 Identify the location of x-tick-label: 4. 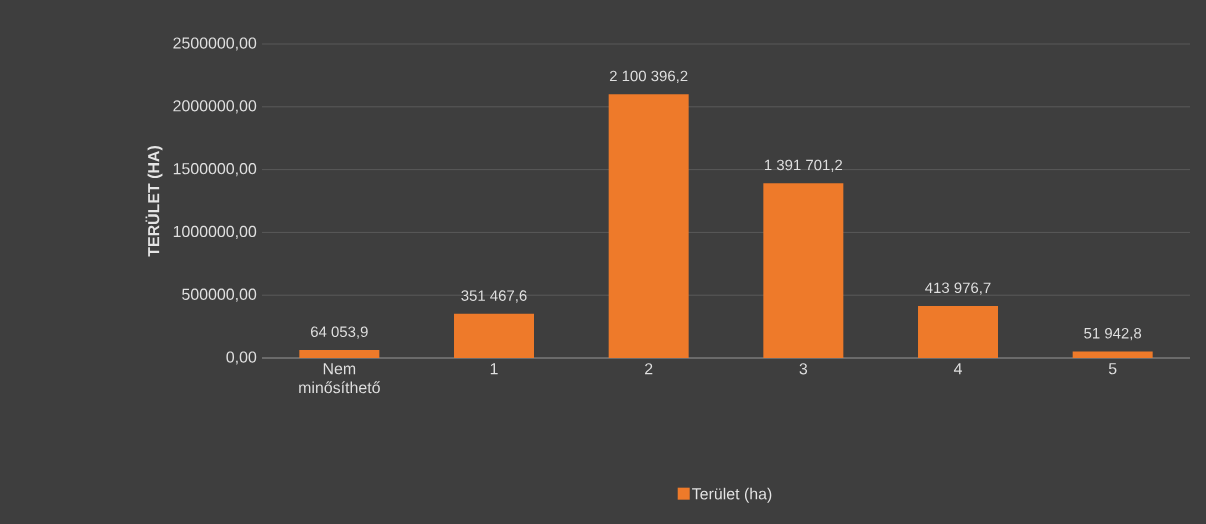
(957, 369).